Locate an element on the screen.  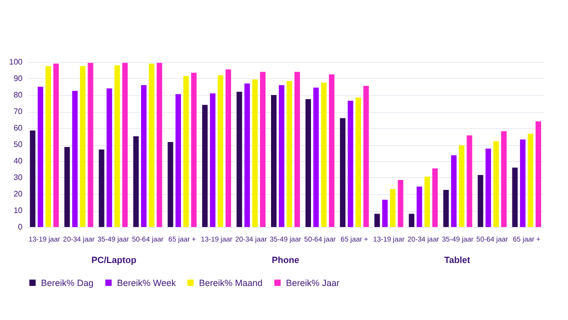
y-tick-label: 100 is located at coordinates (16, 62).